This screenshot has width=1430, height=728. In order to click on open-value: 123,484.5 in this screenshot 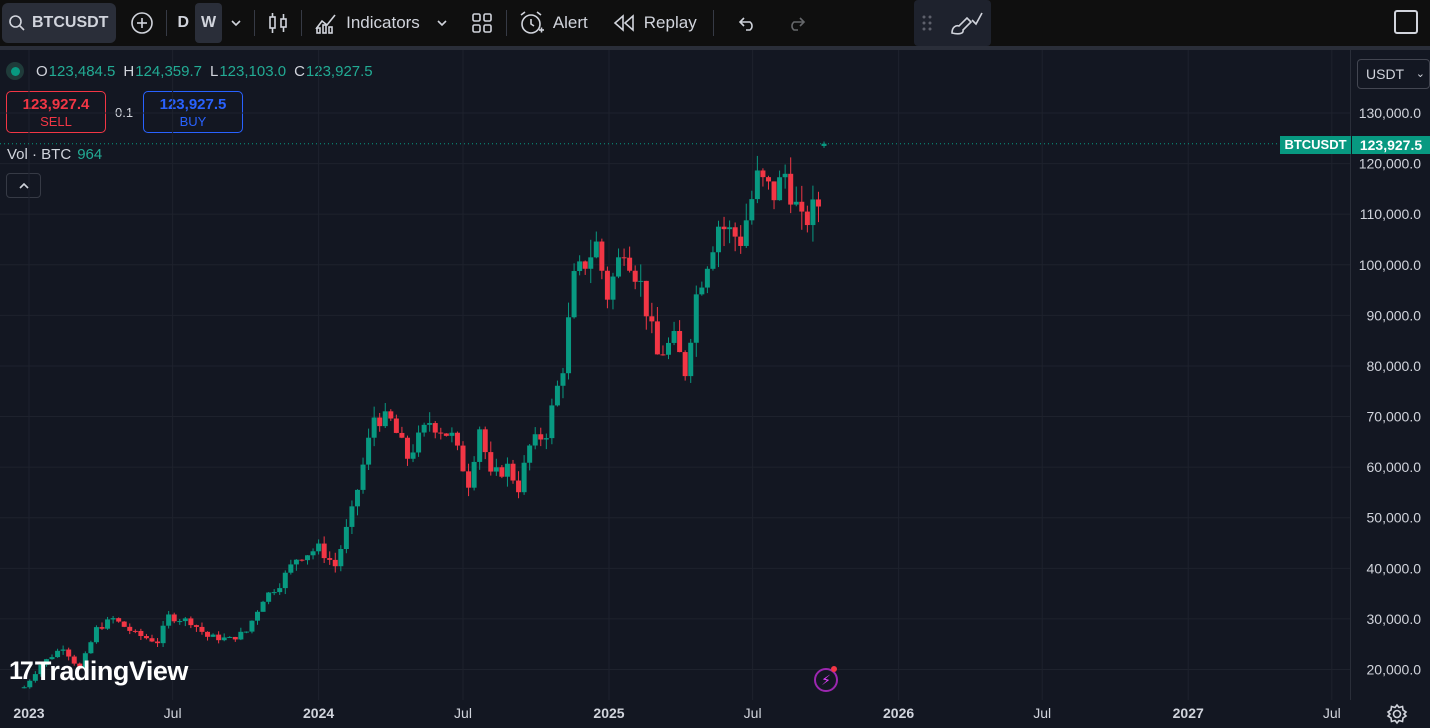, I will do `click(82, 71)`.